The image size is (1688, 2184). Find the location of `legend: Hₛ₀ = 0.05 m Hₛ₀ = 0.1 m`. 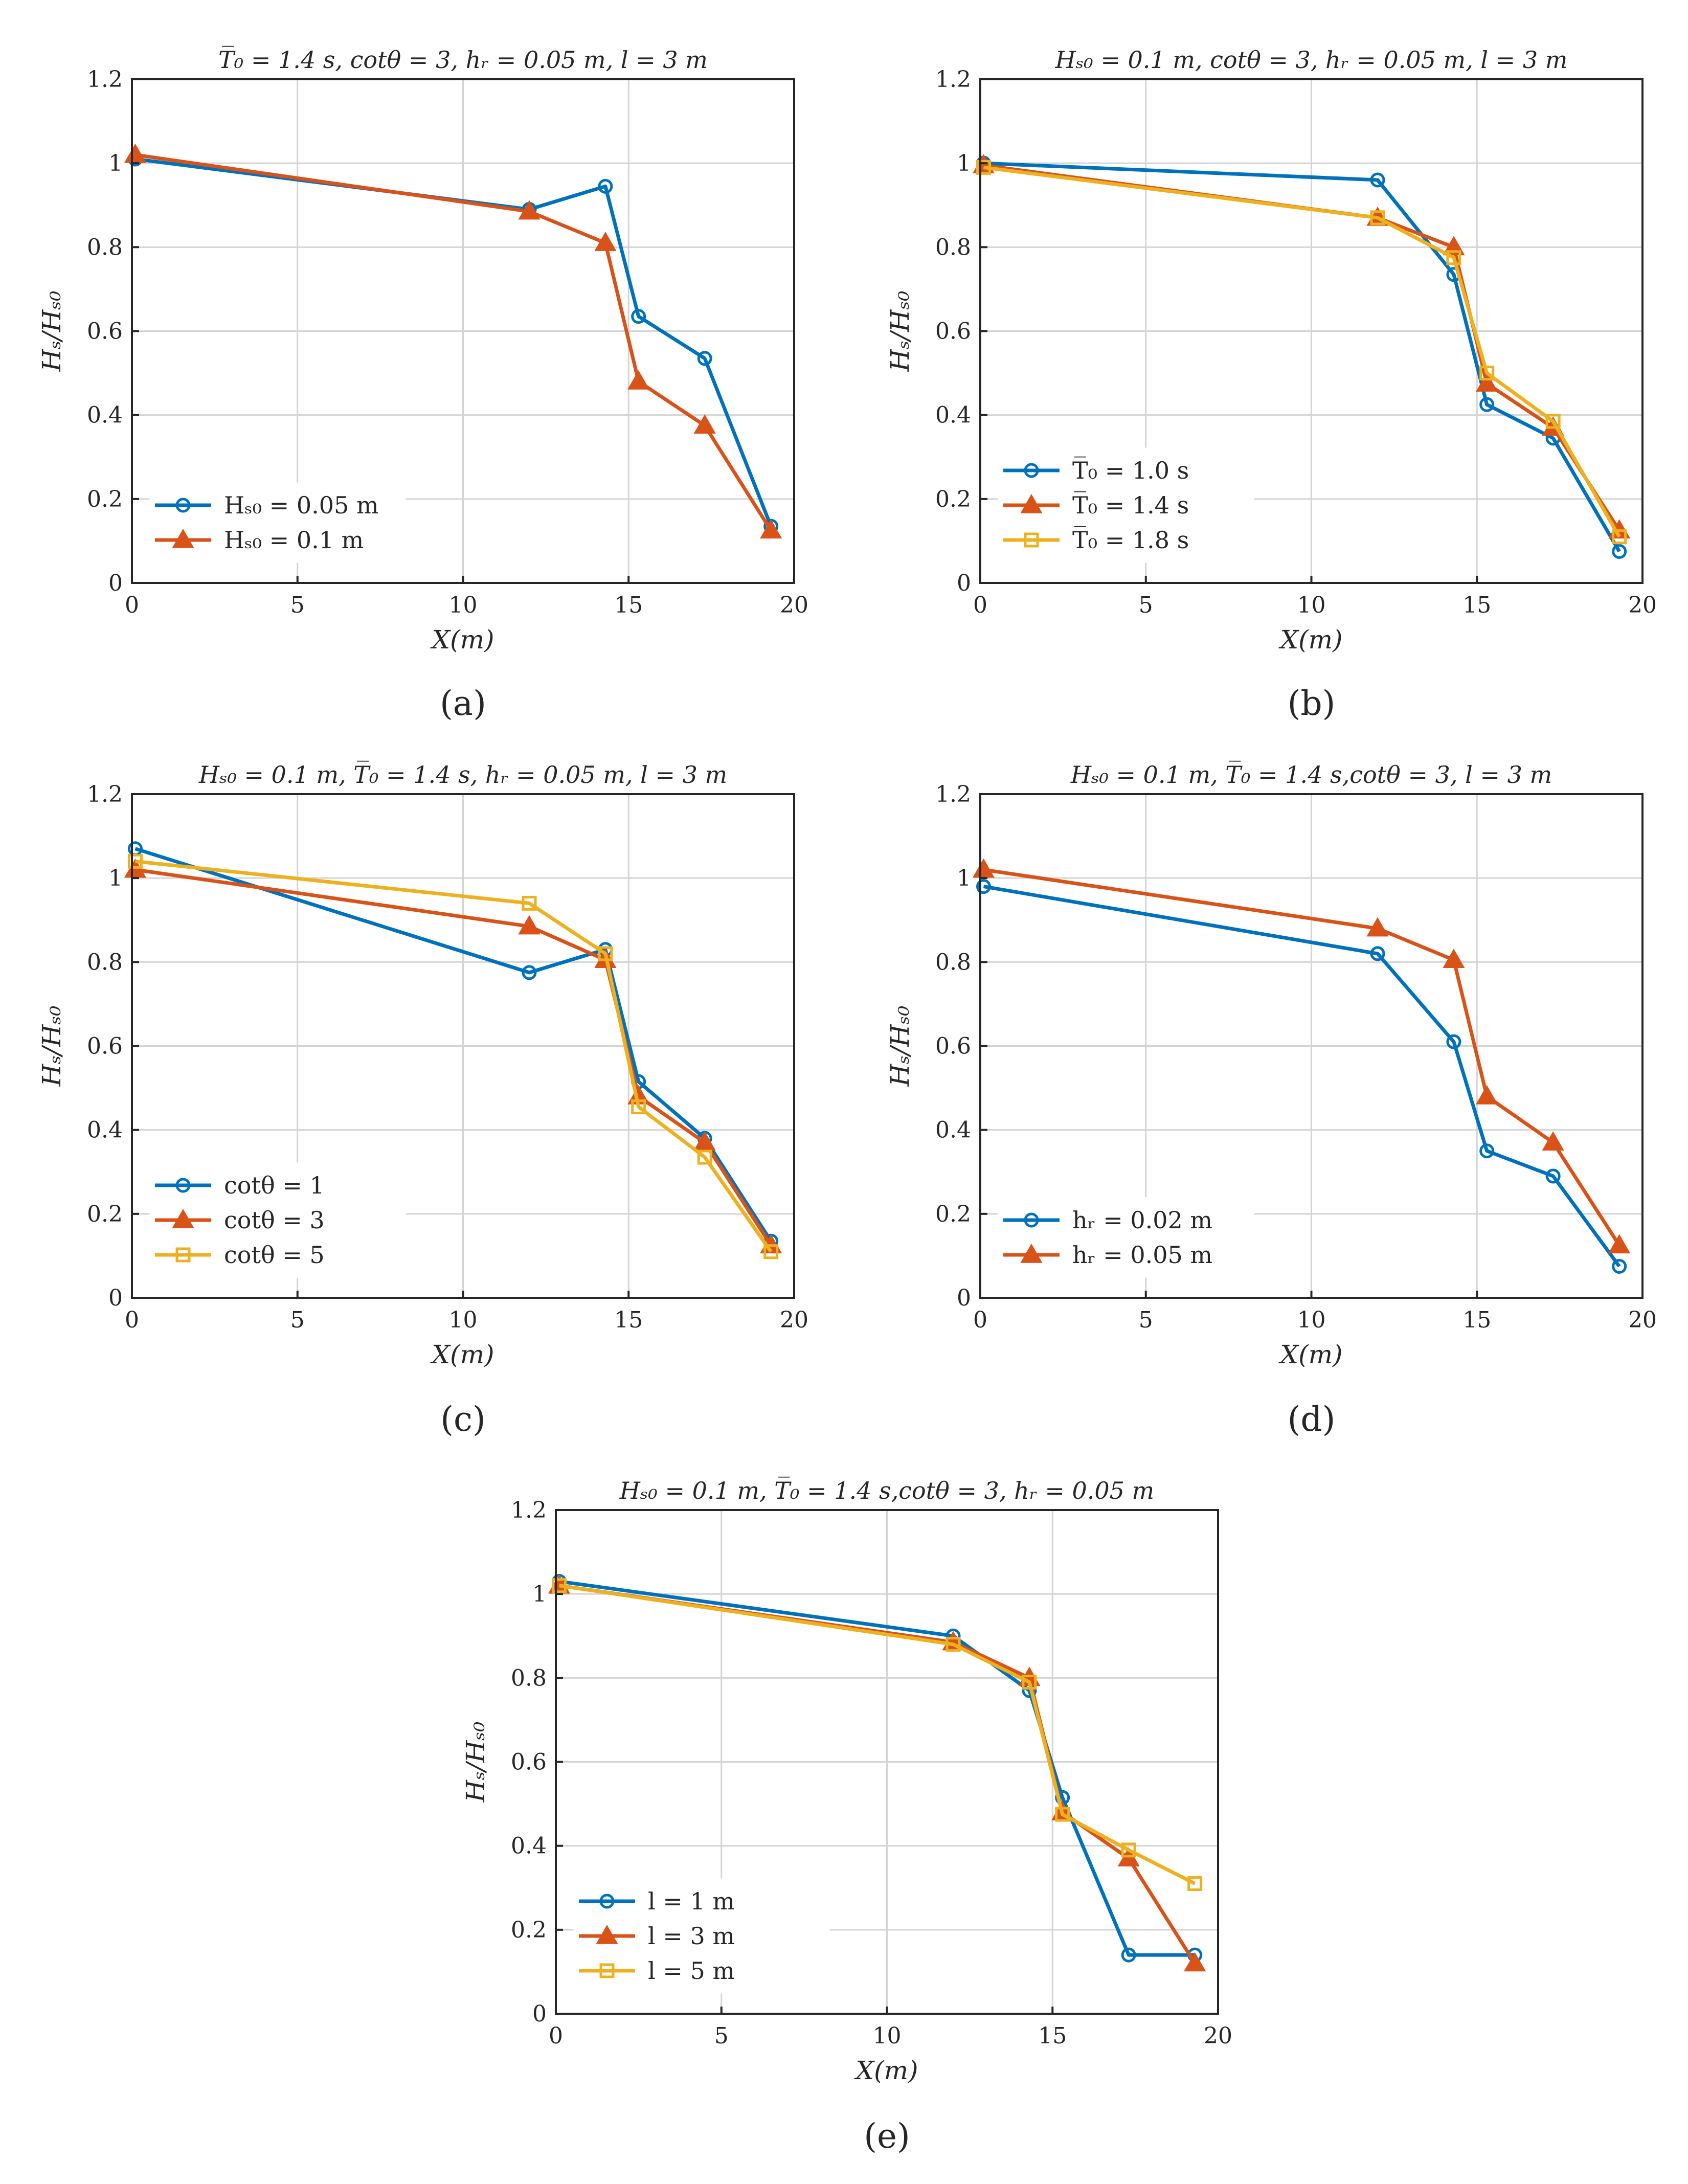

legend: Hₛ₀ = 0.05 m Hₛ₀ = 0.1 m is located at coordinates (278, 522).